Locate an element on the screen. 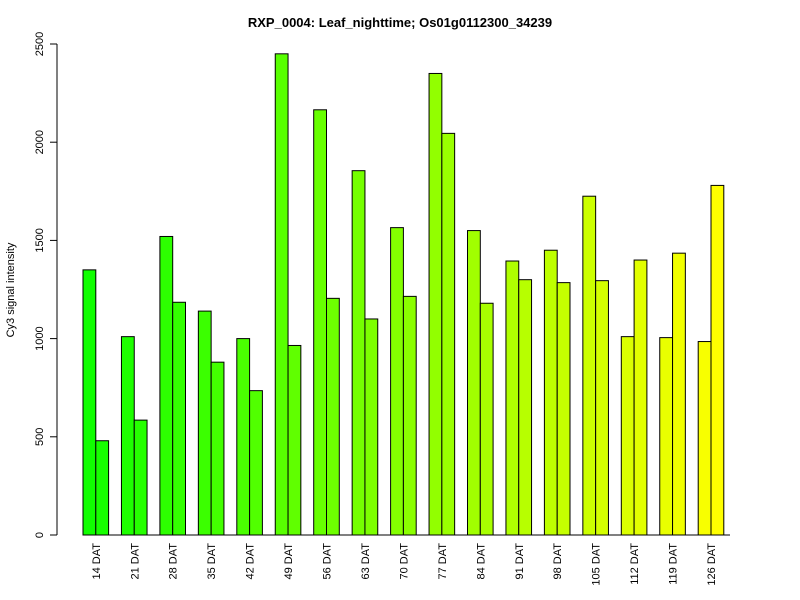  bar-91-dat-s1 is located at coordinates (512, 398).